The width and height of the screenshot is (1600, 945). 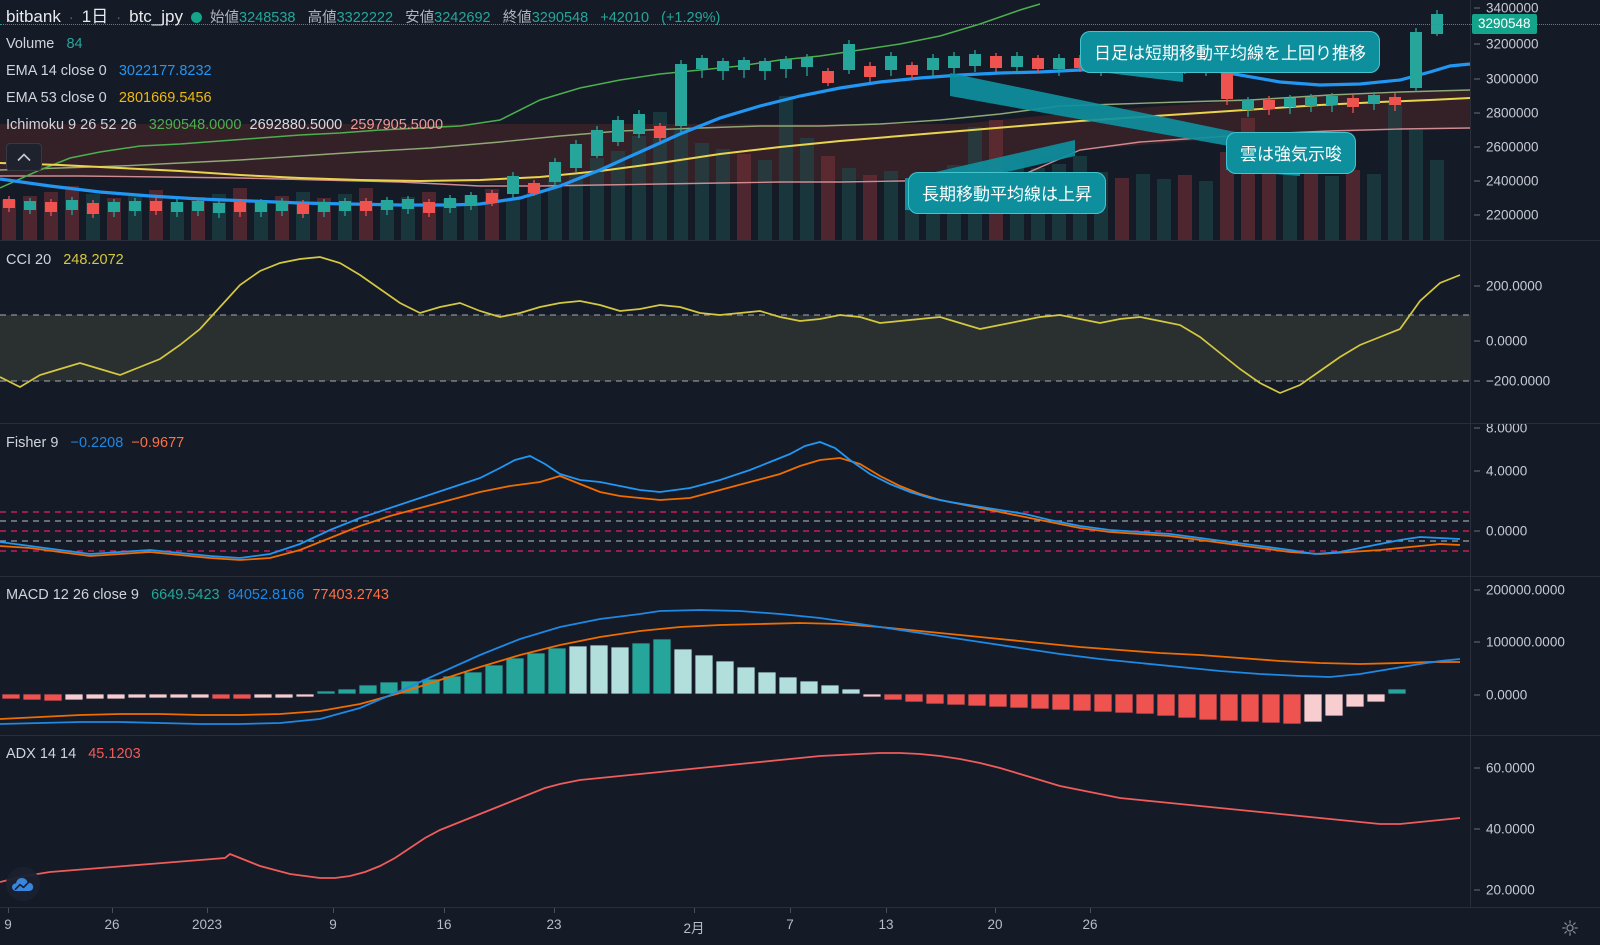 I want to click on macd-line, so click(x=730, y=667).